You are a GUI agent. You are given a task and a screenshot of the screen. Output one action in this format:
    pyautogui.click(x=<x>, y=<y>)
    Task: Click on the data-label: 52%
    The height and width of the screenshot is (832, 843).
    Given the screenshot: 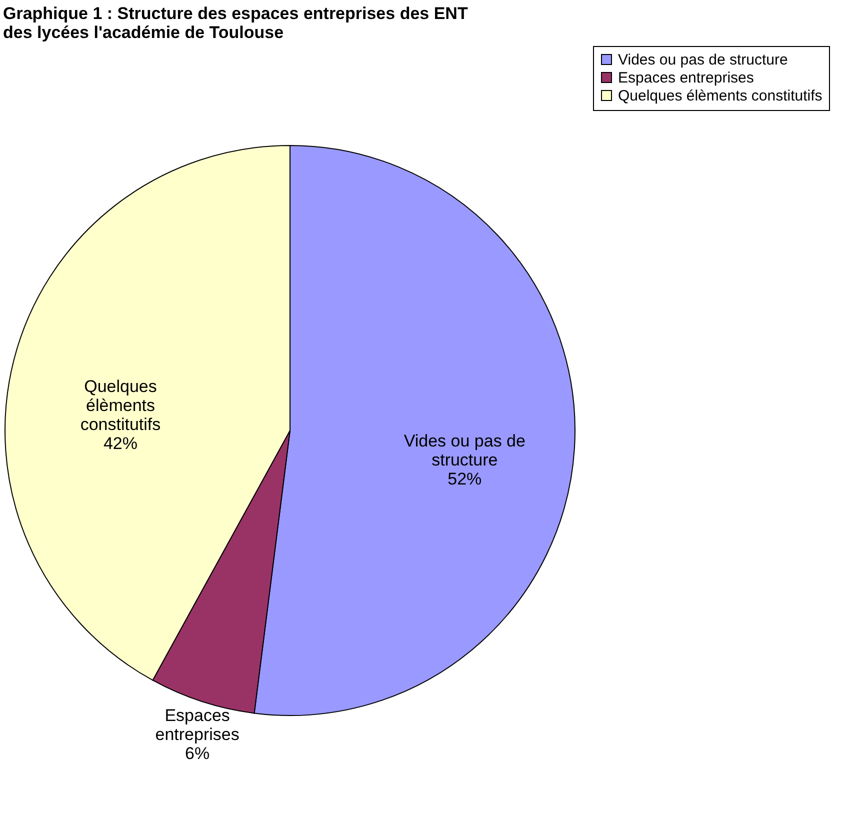 What is the action you would take?
    pyautogui.click(x=465, y=478)
    